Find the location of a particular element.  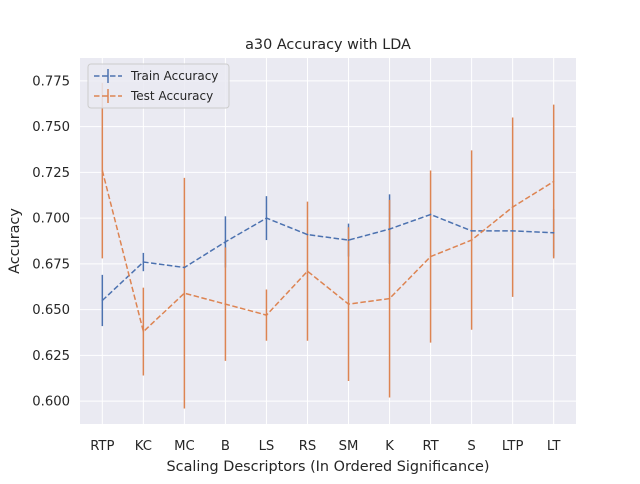

legend-box is located at coordinates (158, 86).